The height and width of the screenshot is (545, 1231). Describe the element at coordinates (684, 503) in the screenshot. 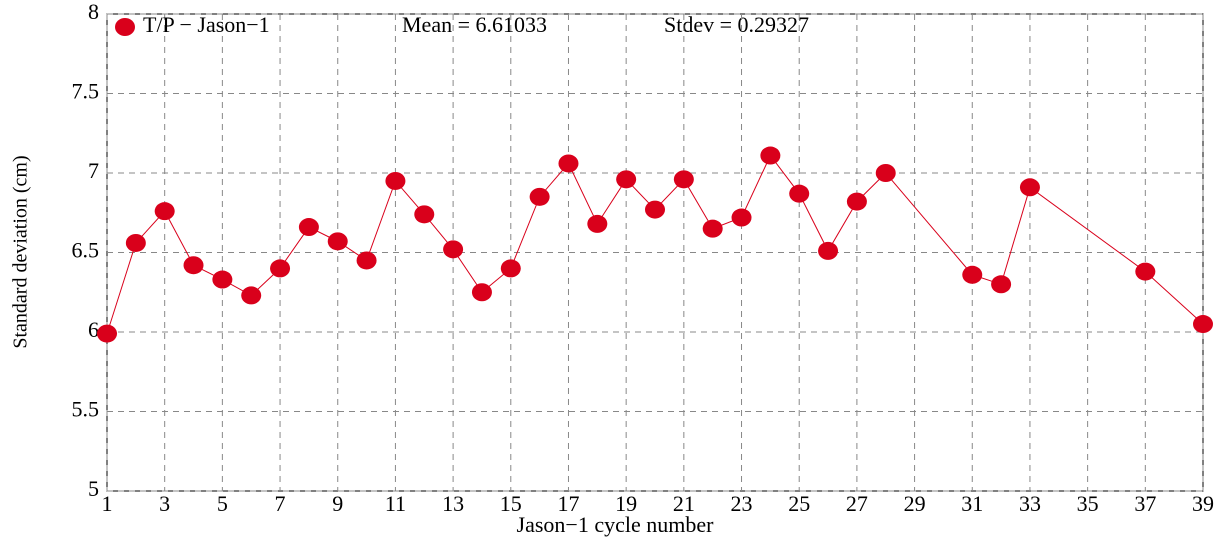

I see `x-tick-label: 21` at that location.